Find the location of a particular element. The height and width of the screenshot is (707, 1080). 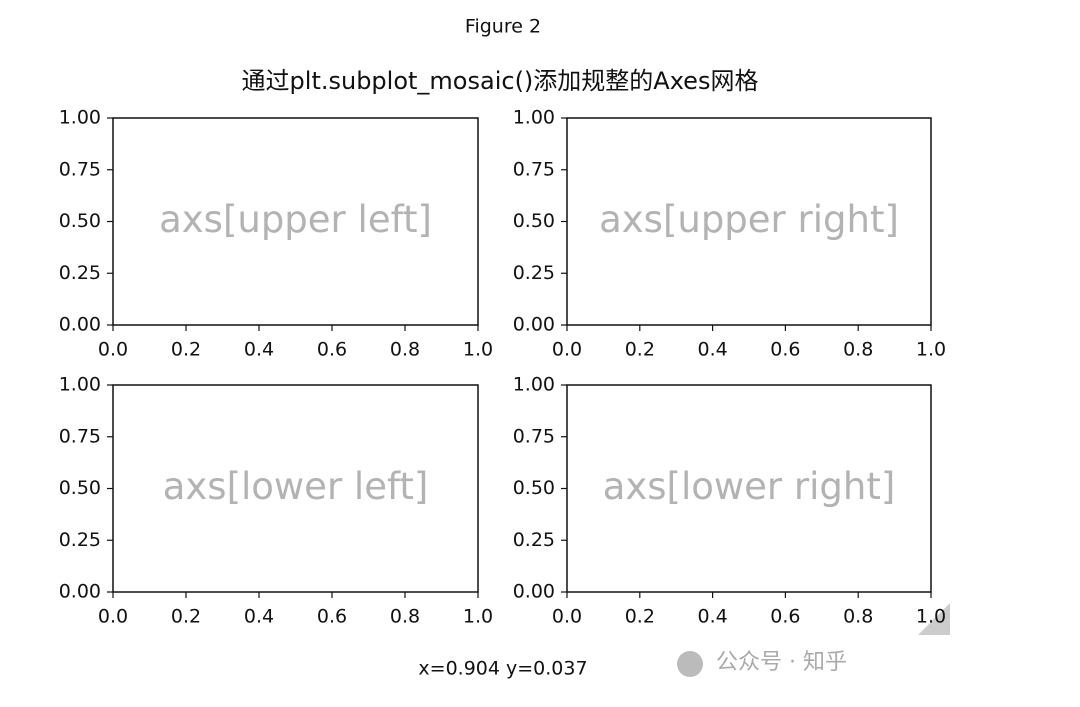

axes-annotation: axs[lower right] is located at coordinates (749, 486).